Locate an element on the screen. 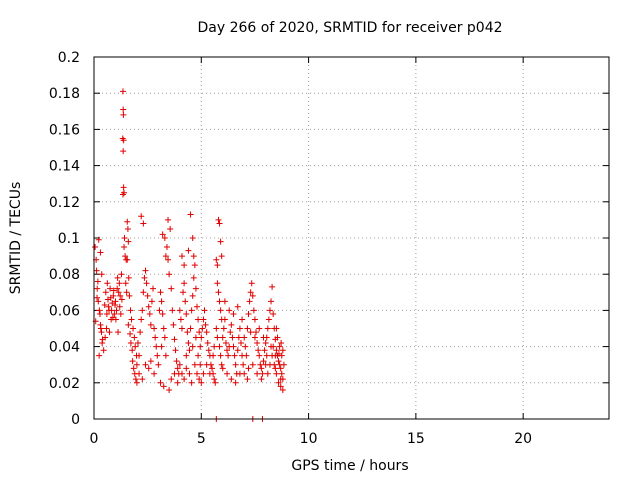 This screenshot has height=480, width=640. y-tick-label: 0.18 is located at coordinates (64, 94).